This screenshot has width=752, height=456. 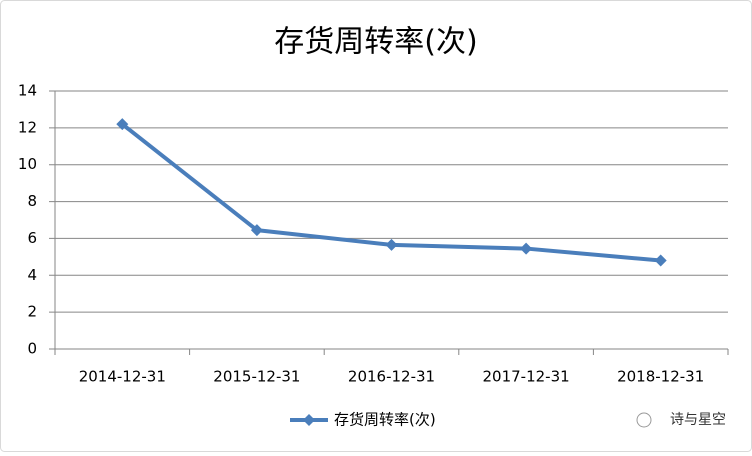 What do you see at coordinates (256, 377) in the screenshot?
I see `x-tick-label: 2015-12-31` at bounding box center [256, 377].